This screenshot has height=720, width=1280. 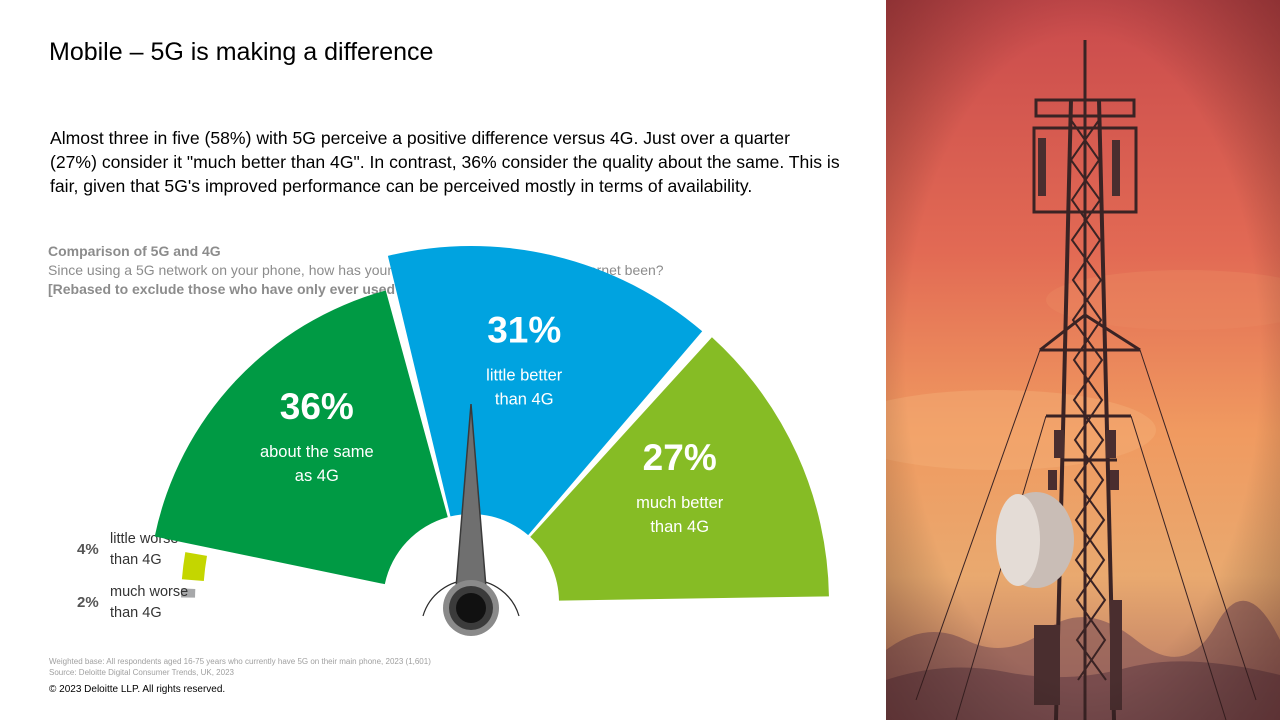 I want to click on slice-category-label-3: about the same, so click(x=317, y=452).